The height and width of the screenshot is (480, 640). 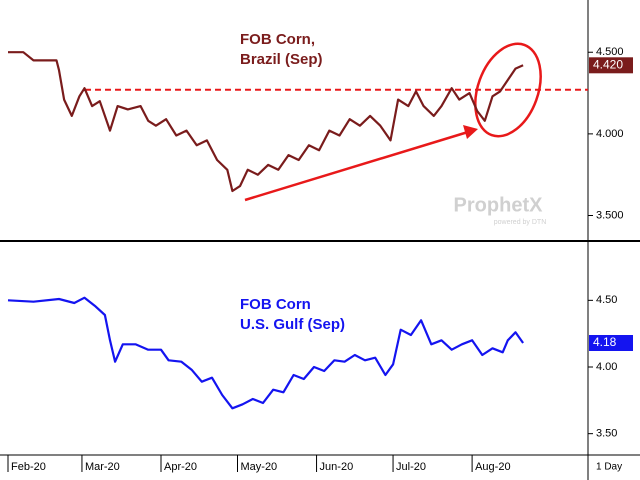 I want to click on x-tick-label: Feb-20, so click(x=28, y=467).